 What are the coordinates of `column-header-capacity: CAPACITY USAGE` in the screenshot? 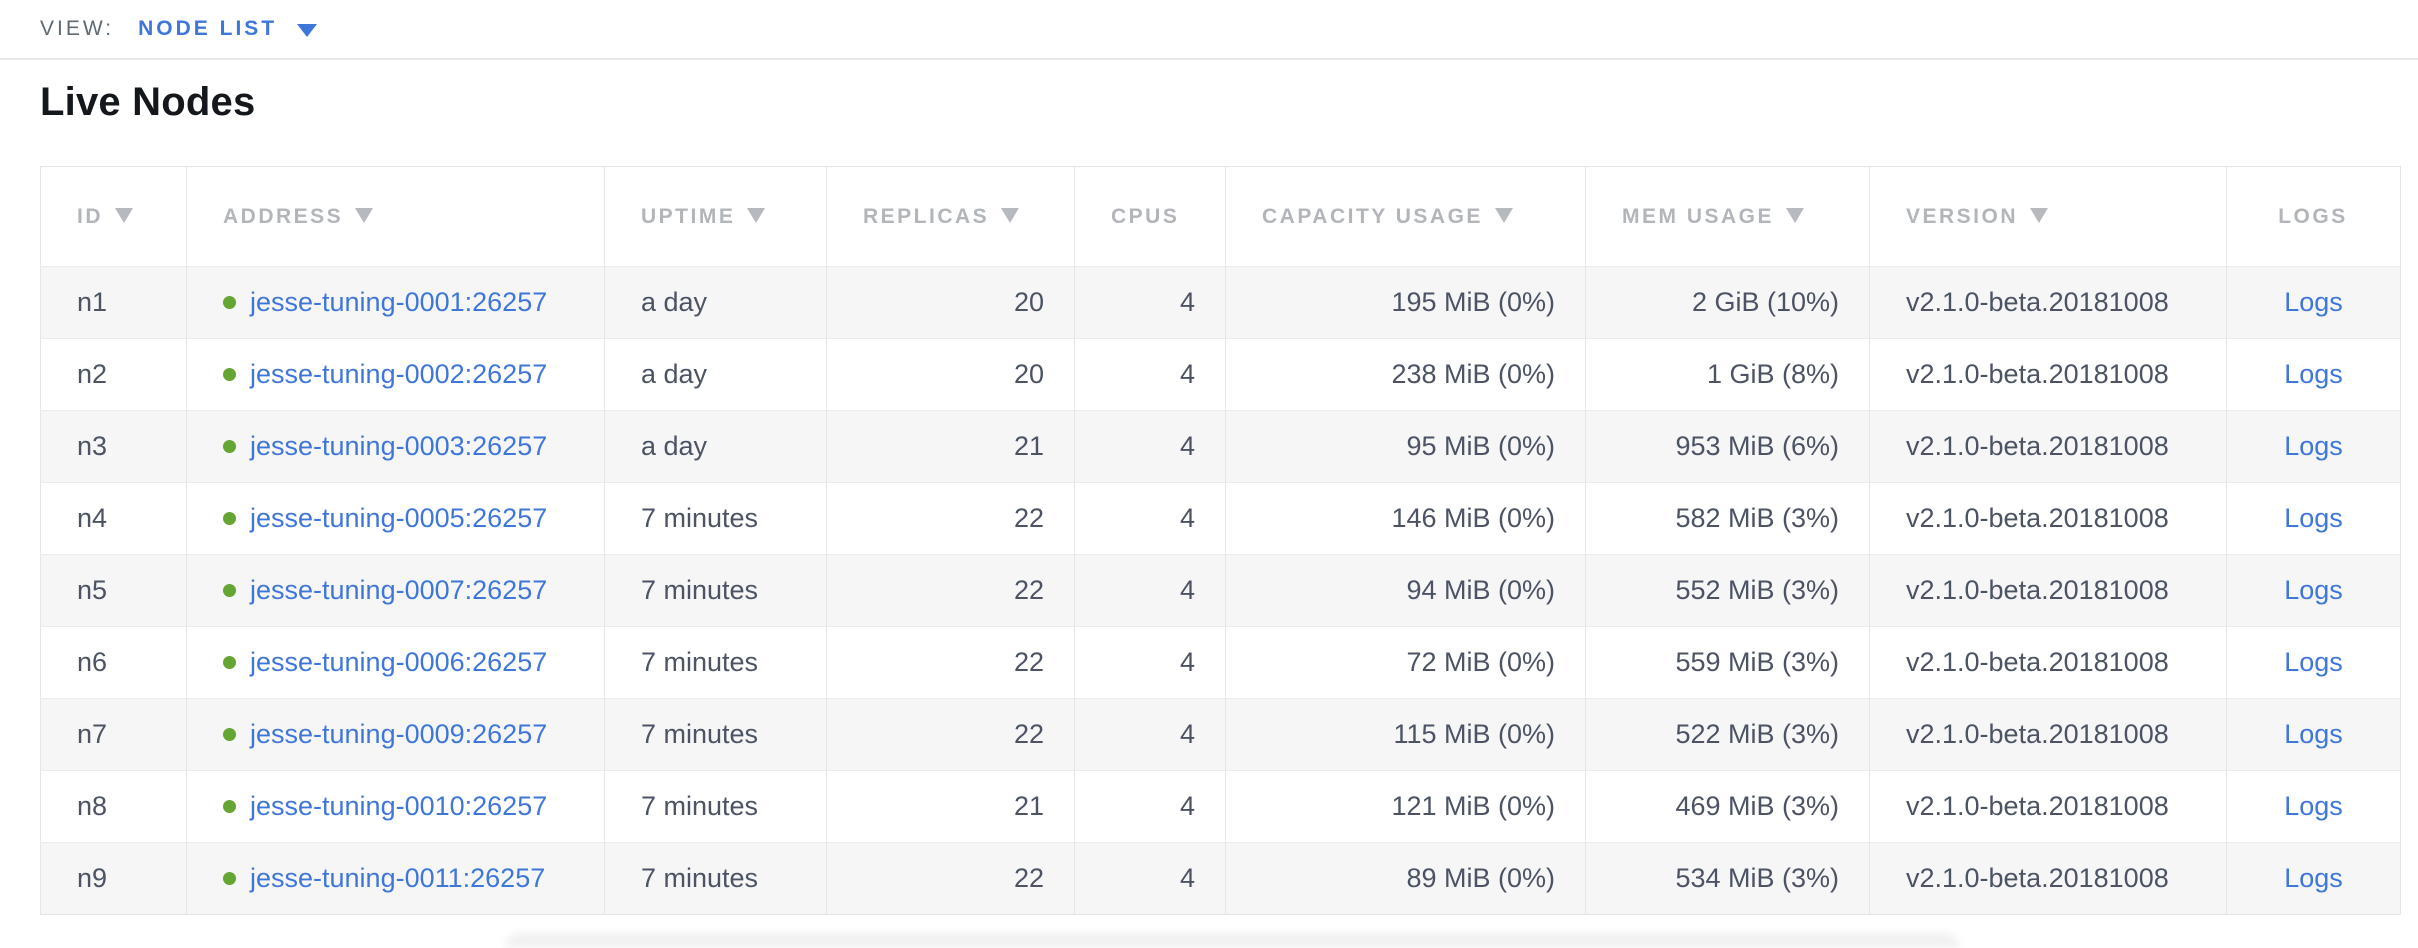 It's located at (1405, 216).